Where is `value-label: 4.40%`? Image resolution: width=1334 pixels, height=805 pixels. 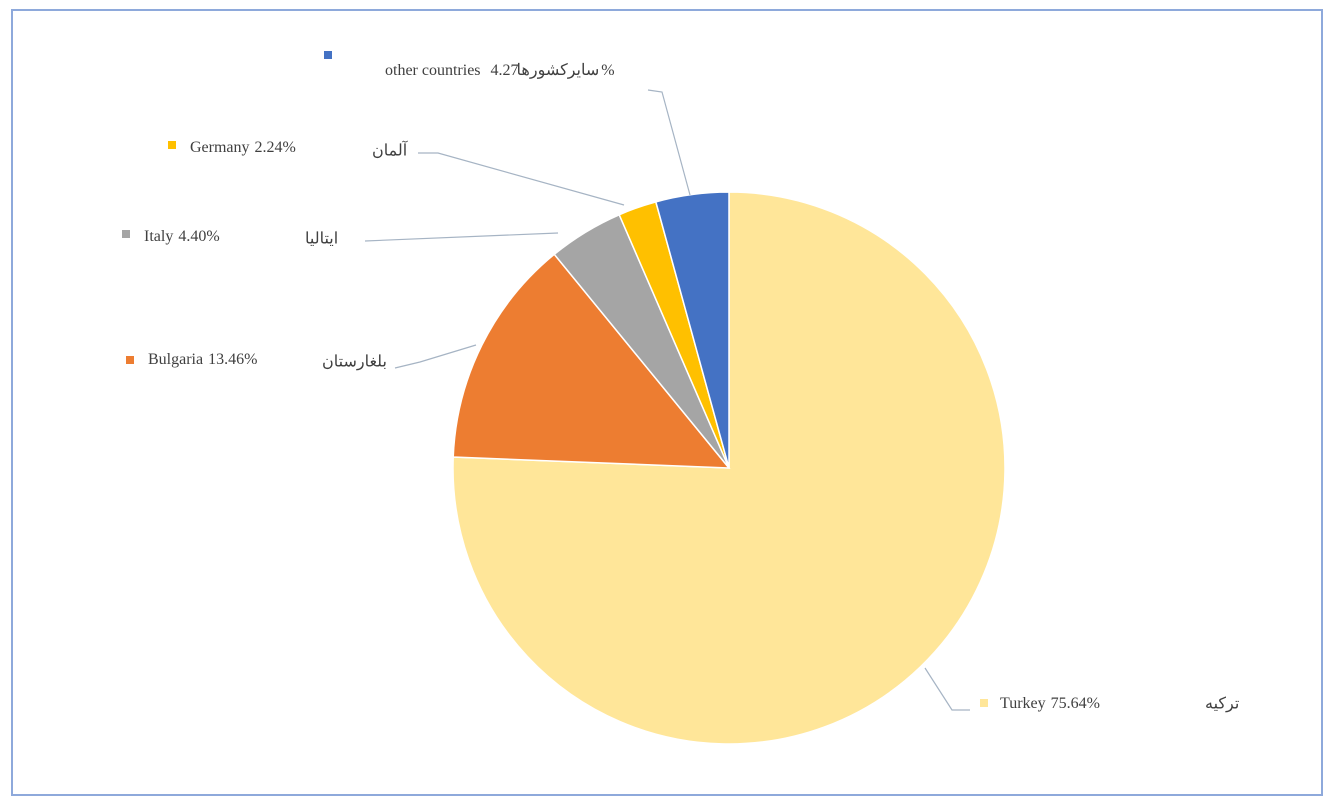 value-label: 4.40% is located at coordinates (198, 236).